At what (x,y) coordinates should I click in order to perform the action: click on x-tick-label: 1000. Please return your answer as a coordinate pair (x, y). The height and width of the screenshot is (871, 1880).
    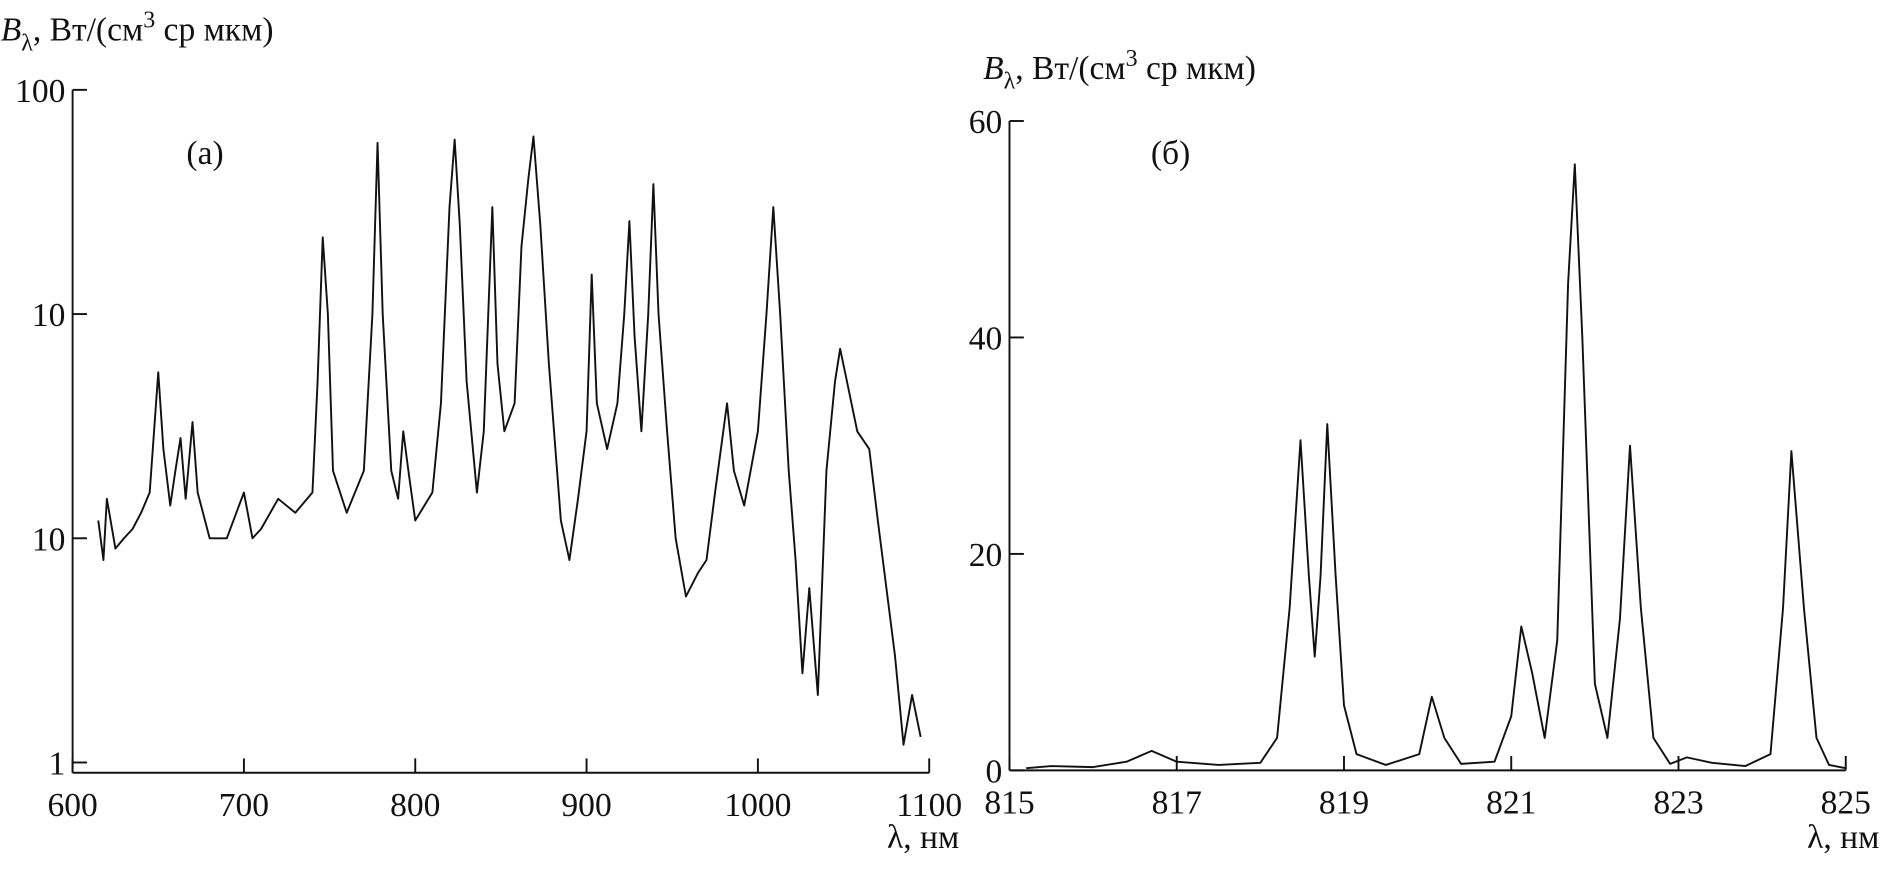
    Looking at the image, I should click on (757, 805).